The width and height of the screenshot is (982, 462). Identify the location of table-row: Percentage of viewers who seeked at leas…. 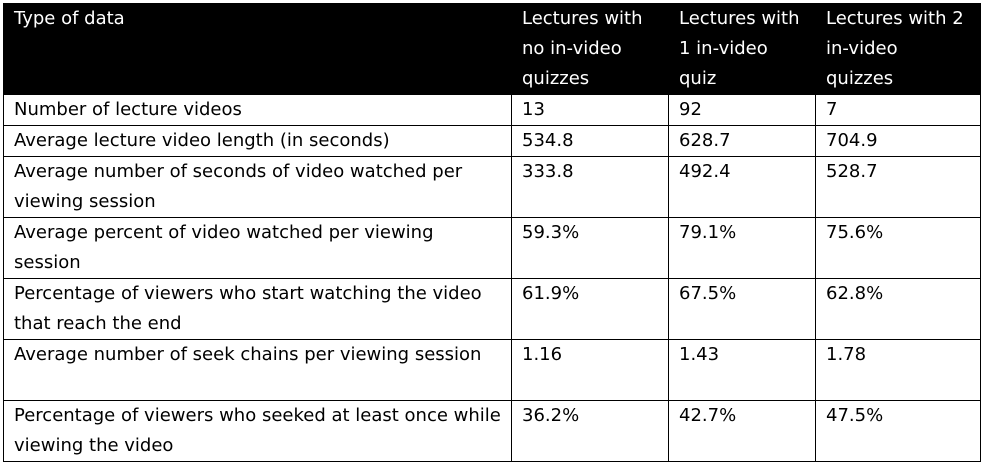
(492, 431).